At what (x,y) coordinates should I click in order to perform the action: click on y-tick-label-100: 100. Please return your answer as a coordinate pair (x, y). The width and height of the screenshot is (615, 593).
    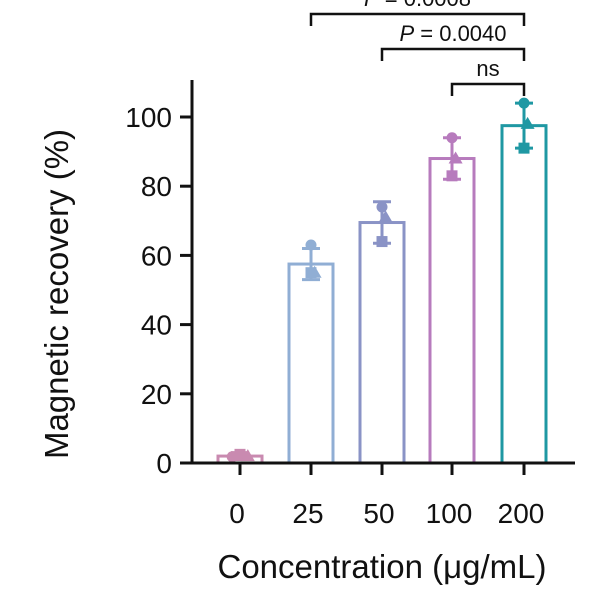
    Looking at the image, I should click on (148, 117).